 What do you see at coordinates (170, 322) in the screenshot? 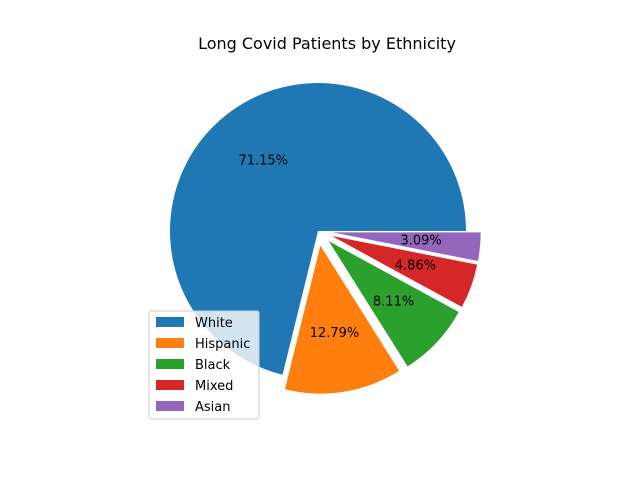
I see `legend-swatch-white` at bounding box center [170, 322].